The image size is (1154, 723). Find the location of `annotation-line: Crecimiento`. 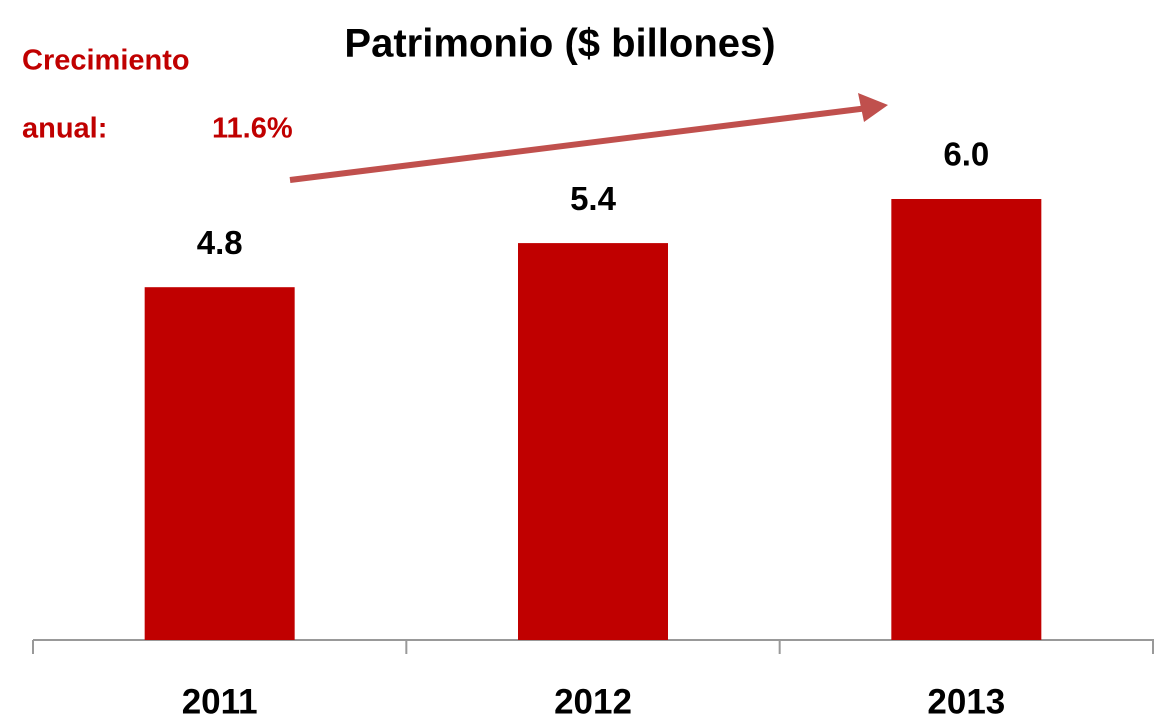

annotation-line: Crecimiento is located at coordinates (106, 61).